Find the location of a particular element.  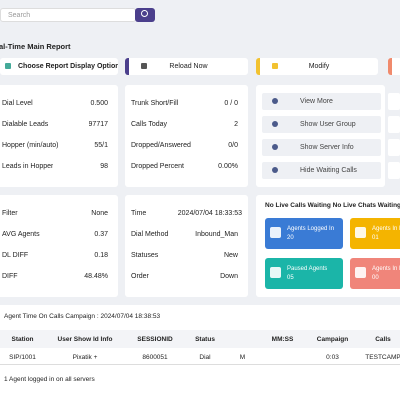

stat-value: New is located at coordinates (230, 255).